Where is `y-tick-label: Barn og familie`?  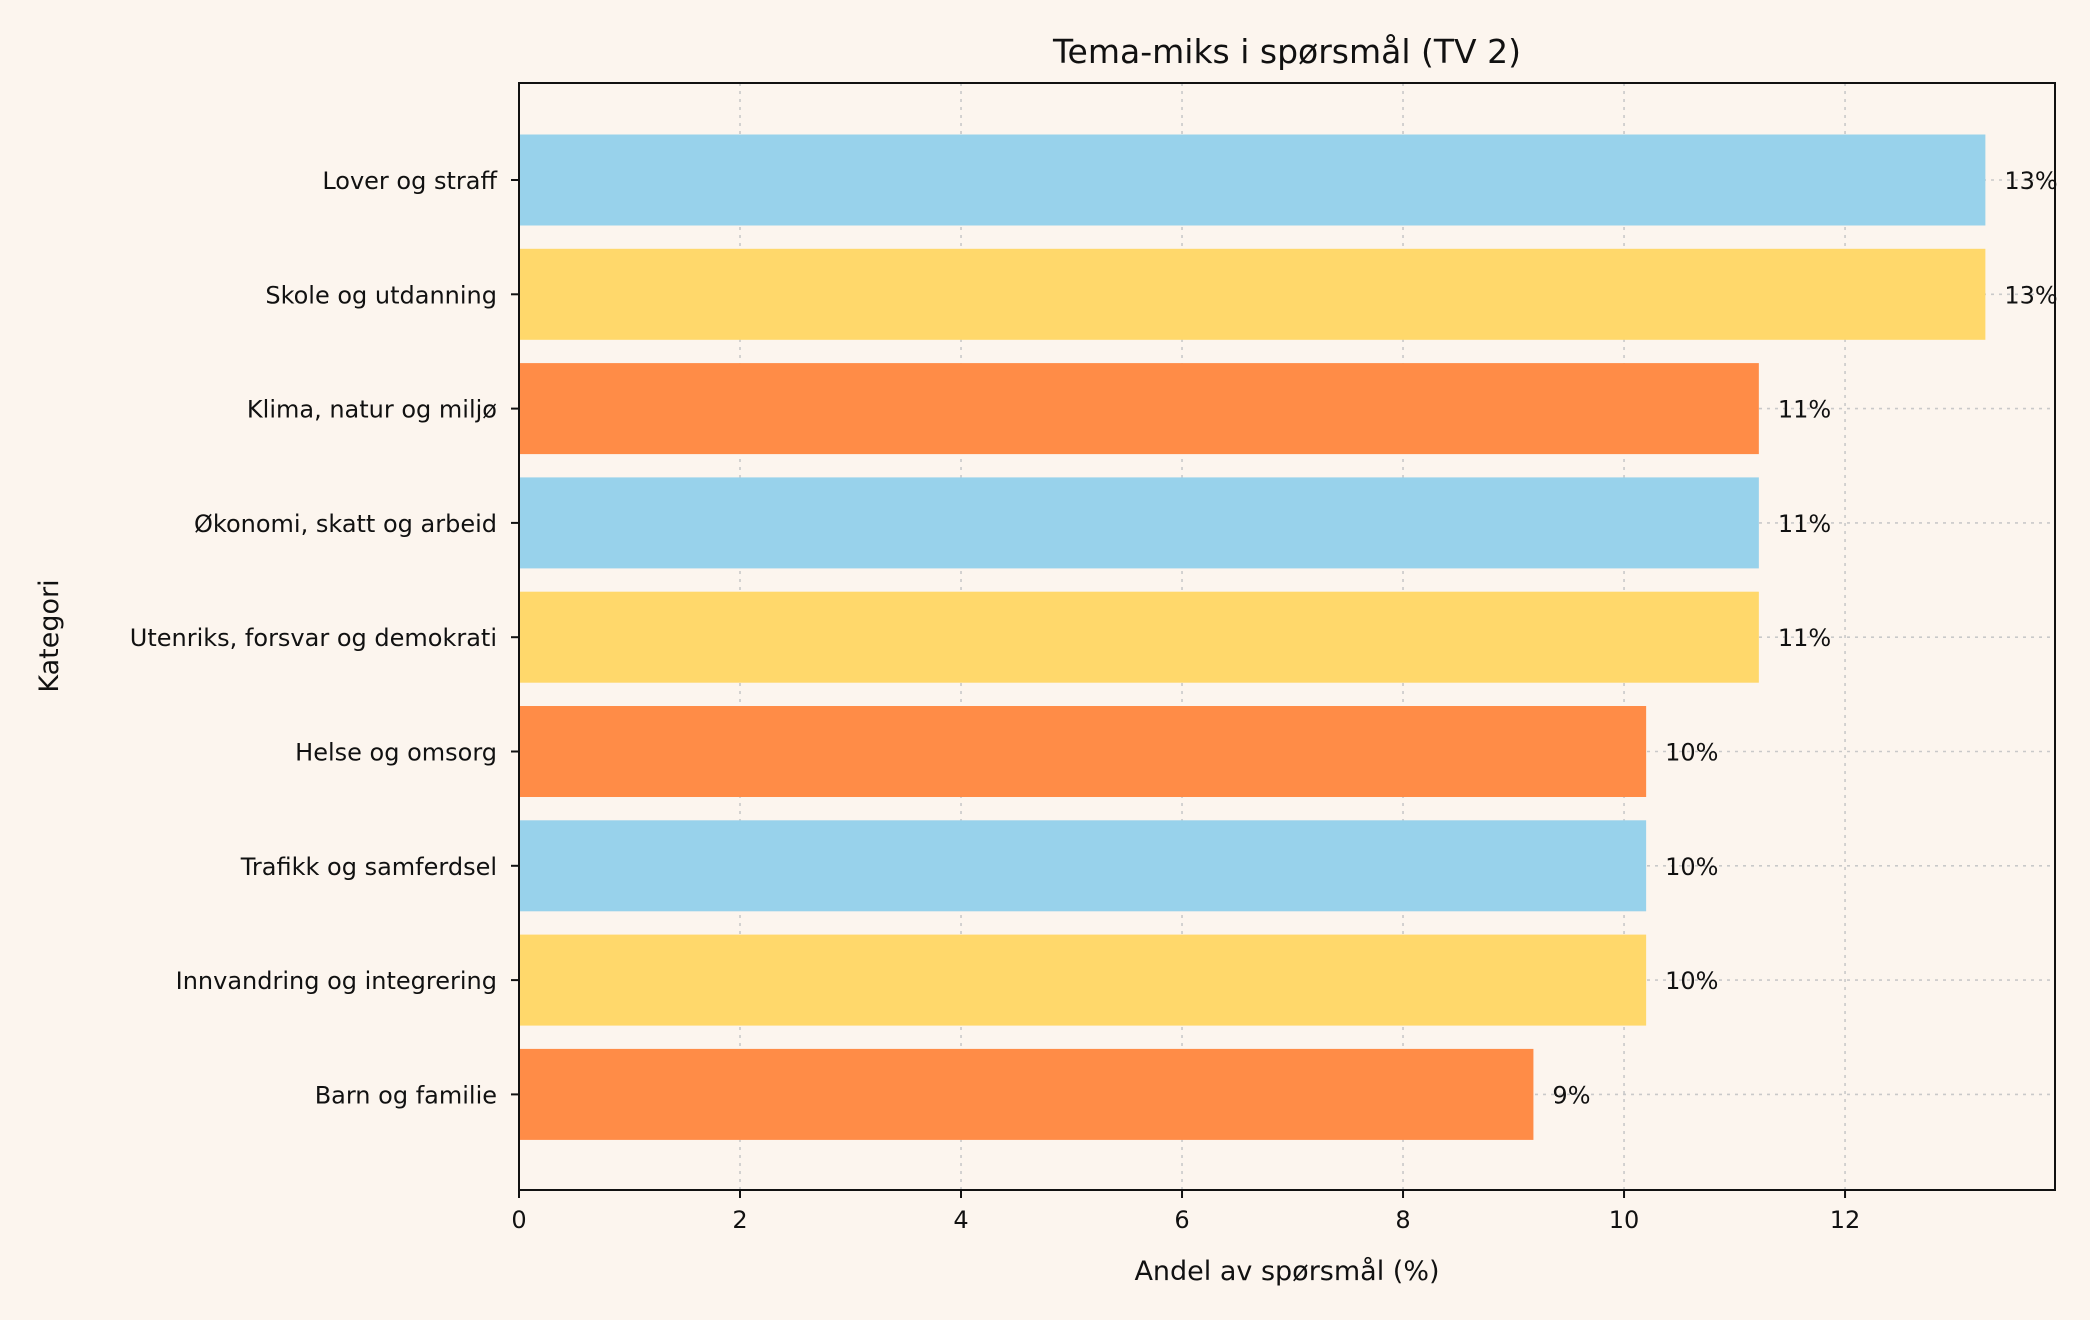 y-tick-label: Barn og familie is located at coordinates (406, 1095).